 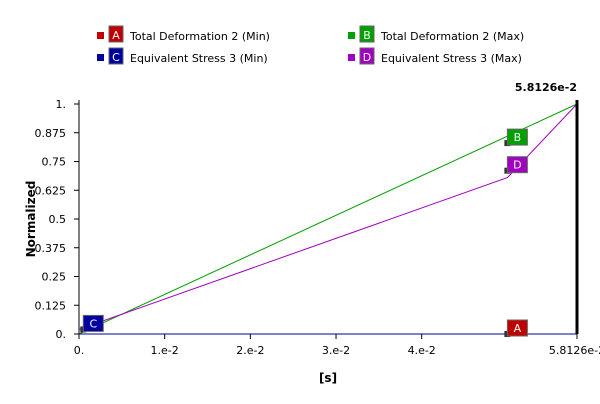 I want to click on x-tick-label: 0., so click(x=79, y=350).